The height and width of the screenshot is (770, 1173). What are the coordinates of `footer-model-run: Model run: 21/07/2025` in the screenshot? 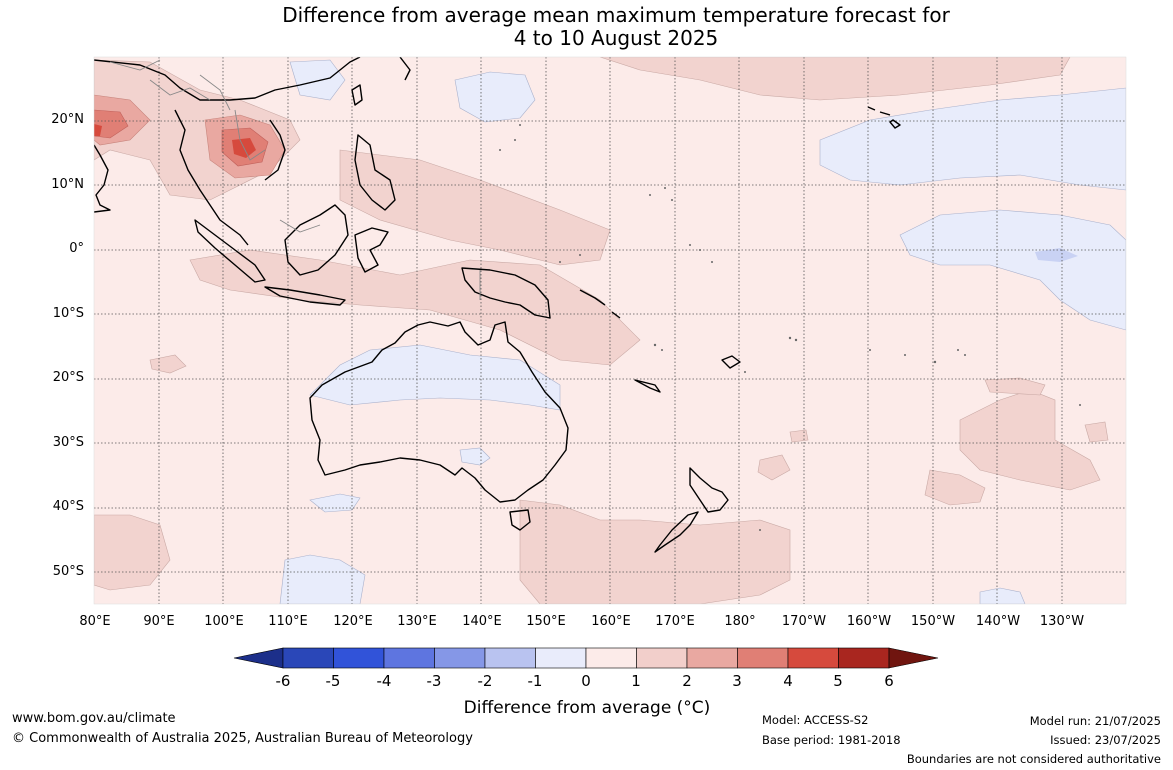 It's located at (1095, 721).